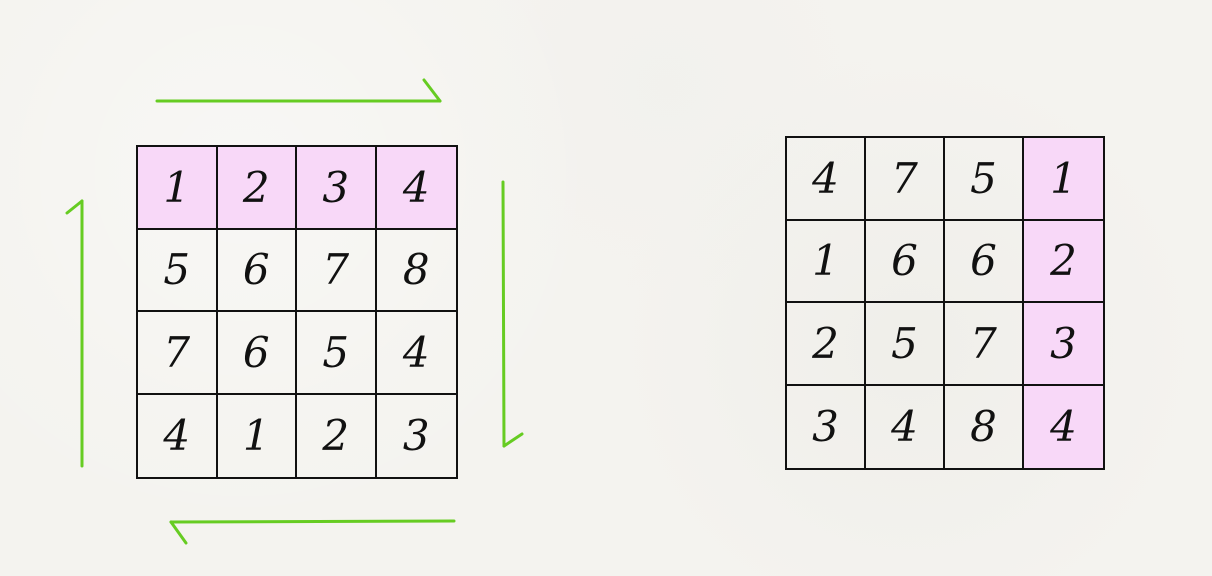 Image resolution: width=1212 pixels, height=576 pixels. What do you see at coordinates (984, 179) in the screenshot?
I see `right-grid-cell-0-2: 5` at bounding box center [984, 179].